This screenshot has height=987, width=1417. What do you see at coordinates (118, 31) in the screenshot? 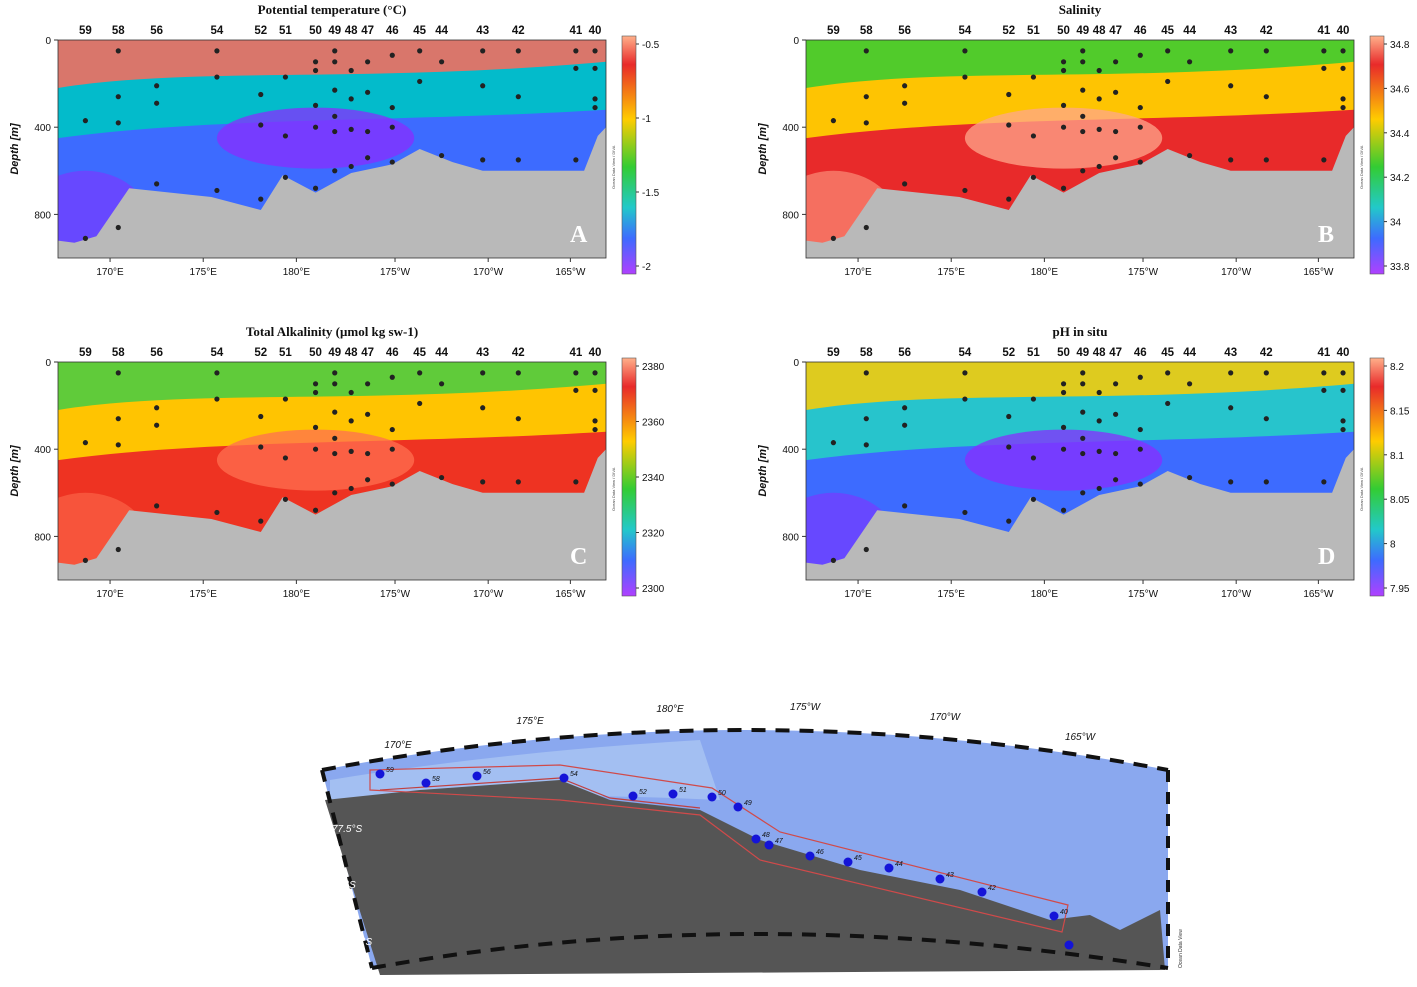
I see `station-label: 58` at bounding box center [118, 31].